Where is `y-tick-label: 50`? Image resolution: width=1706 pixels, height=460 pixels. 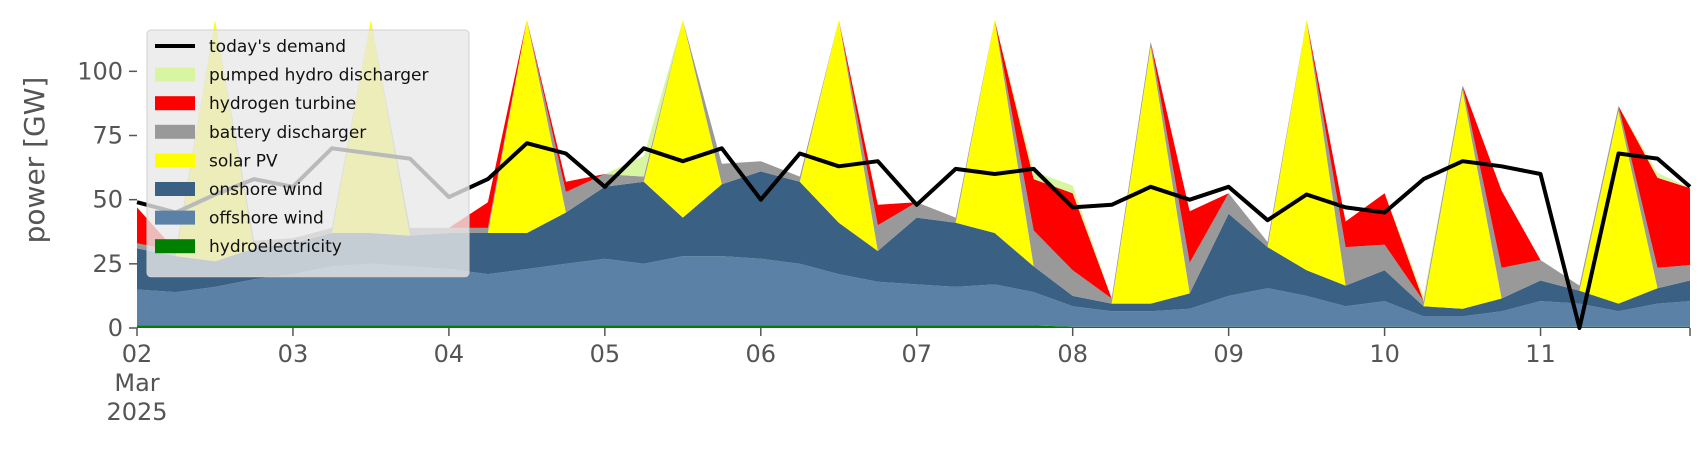 y-tick-label: 50 is located at coordinates (107, 200).